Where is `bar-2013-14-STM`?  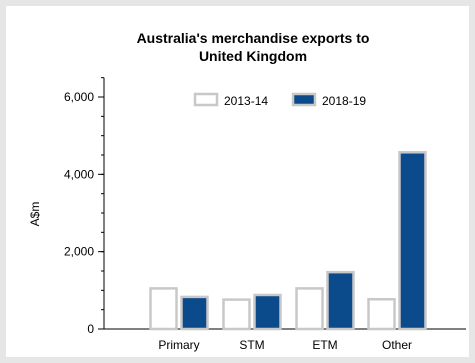
bar-2013-14-STM is located at coordinates (236, 314).